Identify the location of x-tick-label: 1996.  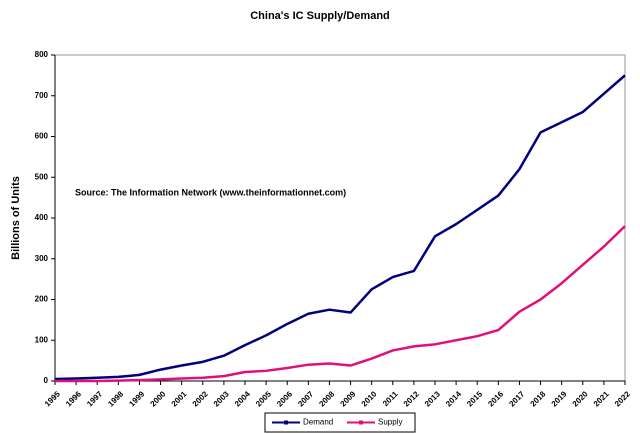
(73, 398).